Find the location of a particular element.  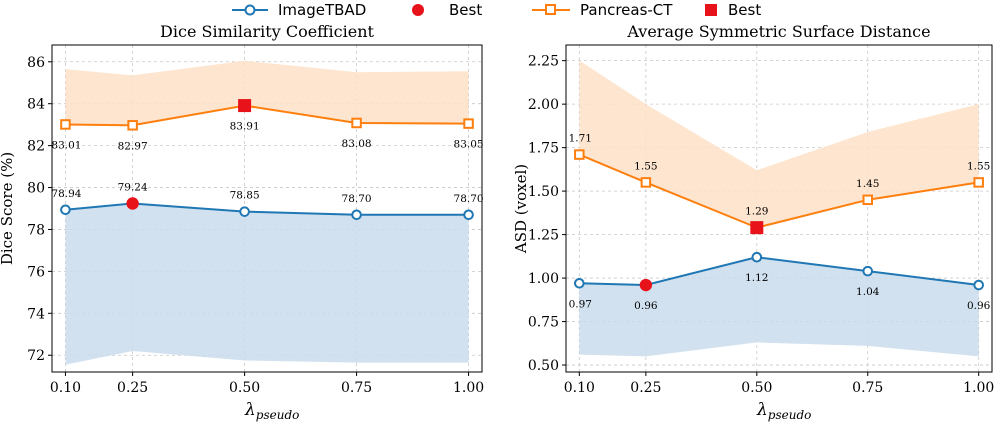

legend-entry-pancreas-ct: Pancreas-CT is located at coordinates (602, 10).